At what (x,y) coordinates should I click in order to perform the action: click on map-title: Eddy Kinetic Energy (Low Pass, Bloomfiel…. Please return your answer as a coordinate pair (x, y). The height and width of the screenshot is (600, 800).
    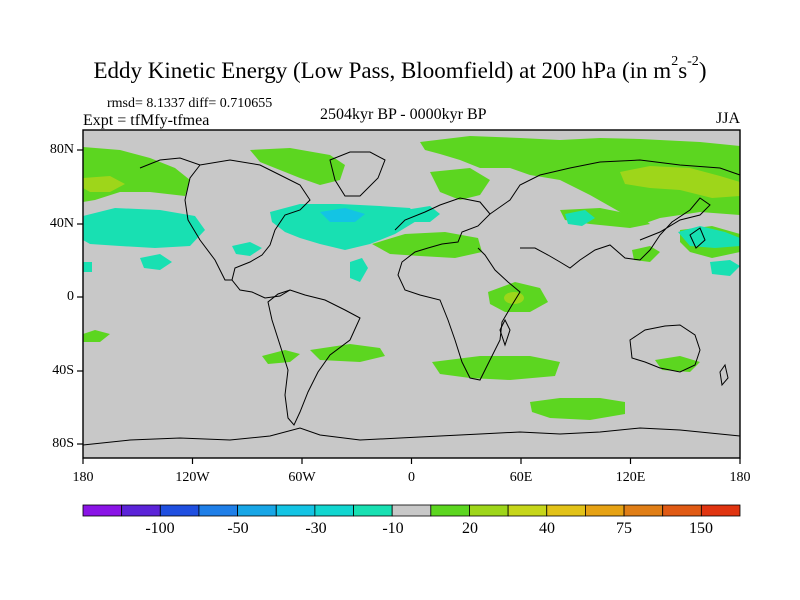
    Looking at the image, I should click on (400, 69).